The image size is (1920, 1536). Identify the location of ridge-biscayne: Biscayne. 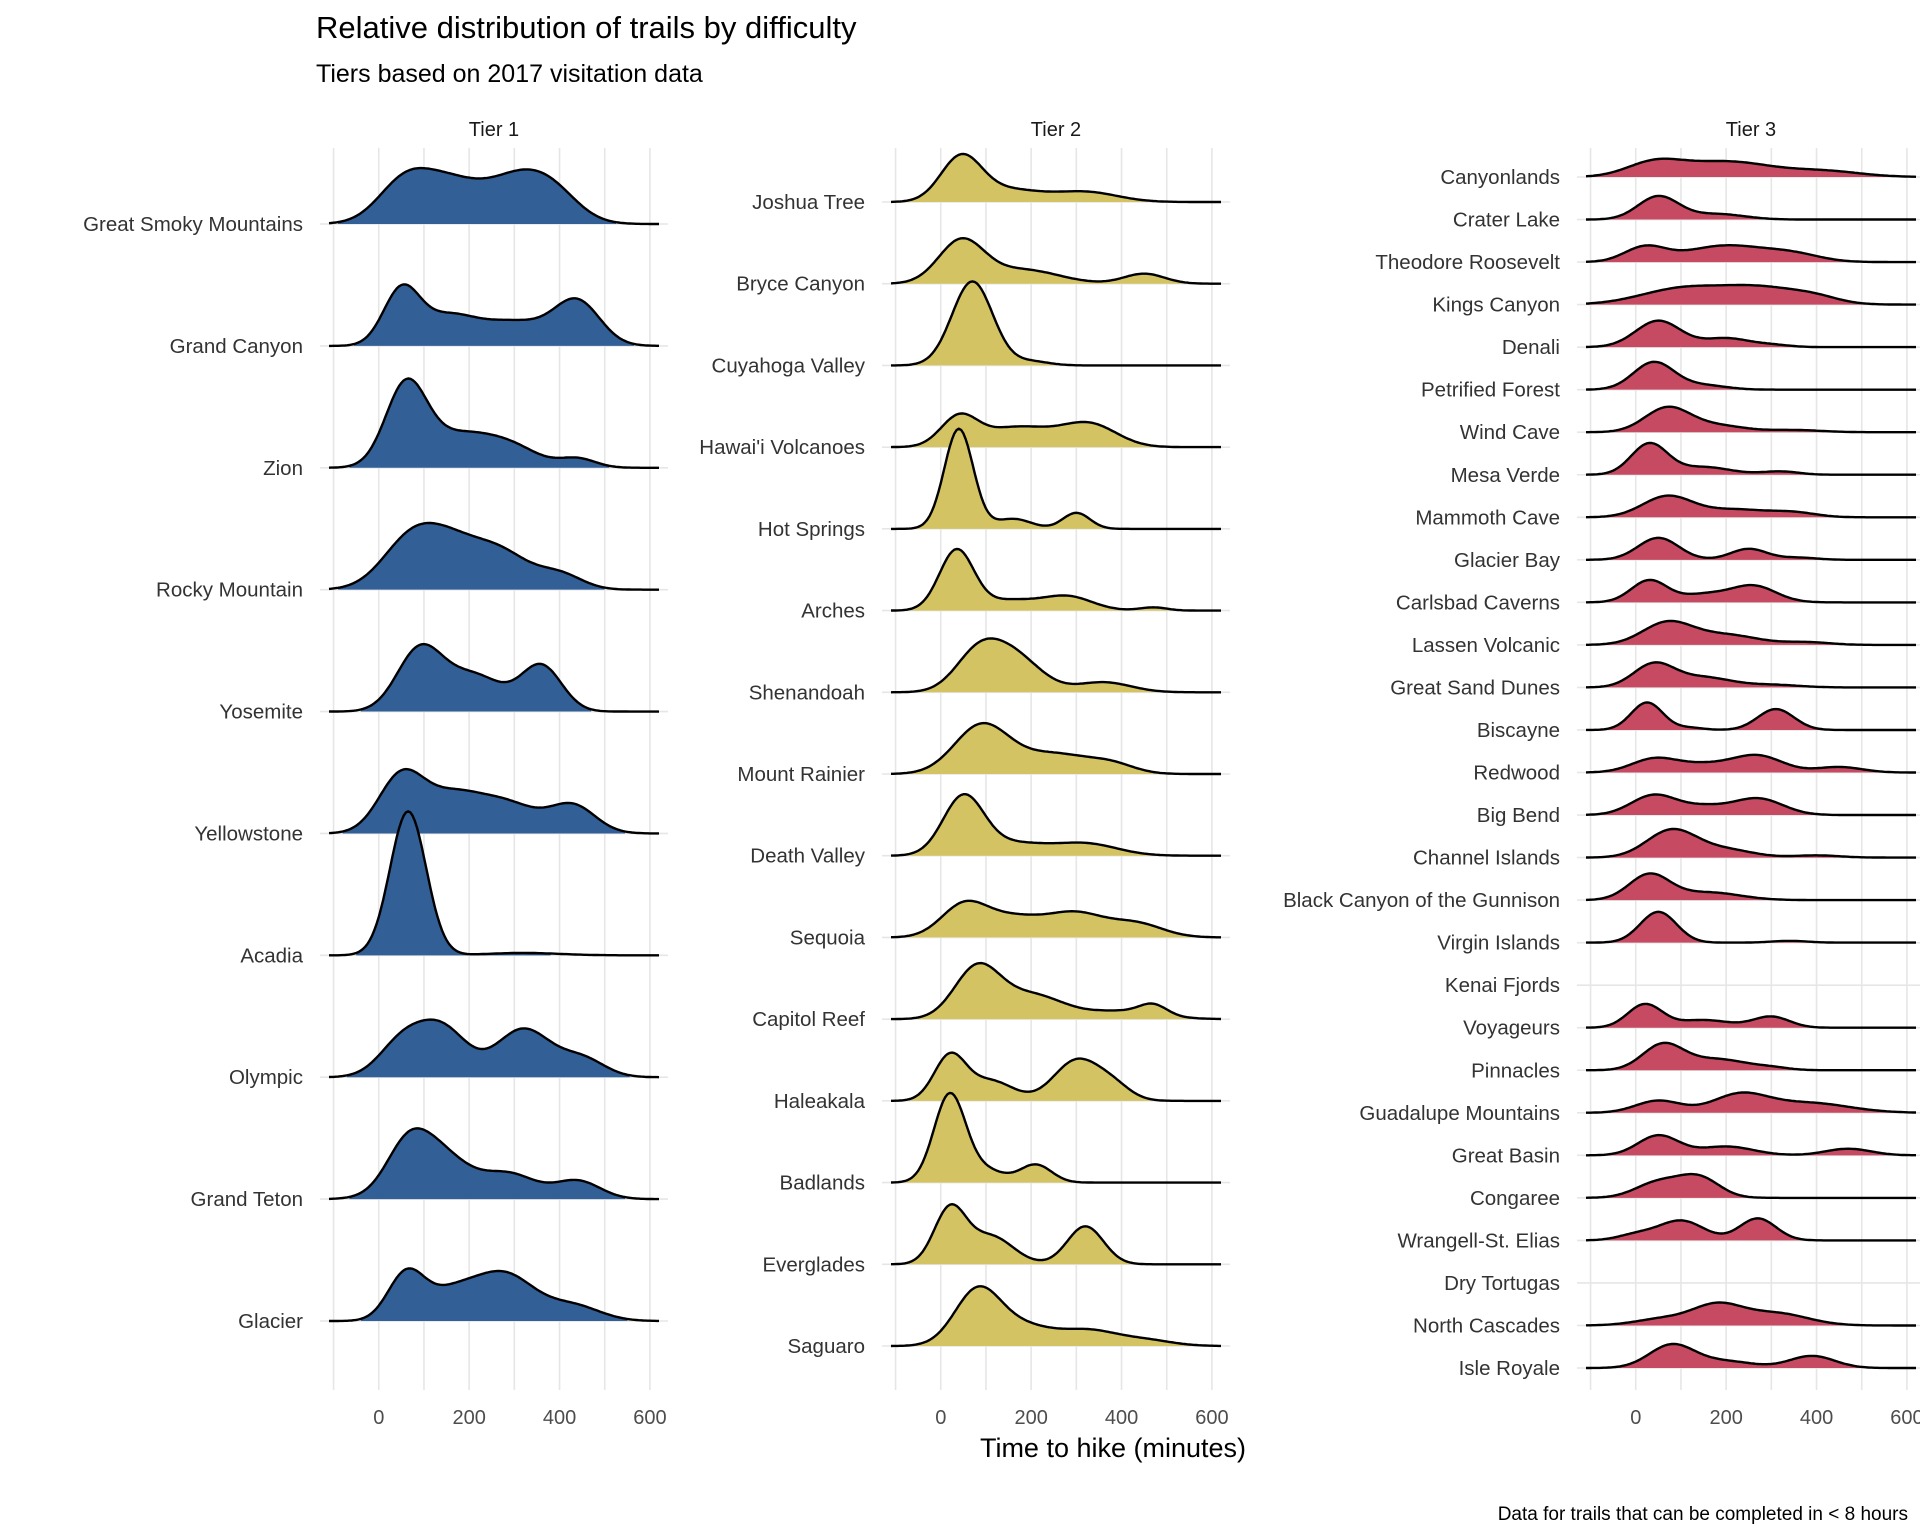
(1698, 721).